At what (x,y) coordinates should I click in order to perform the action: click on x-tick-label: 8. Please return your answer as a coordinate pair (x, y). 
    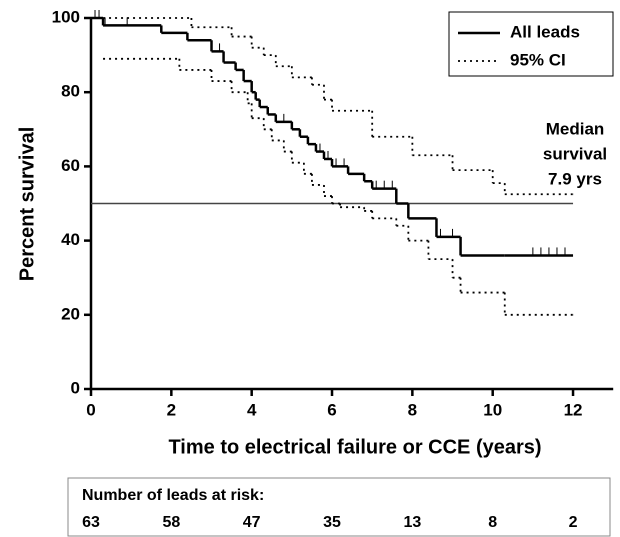
    Looking at the image, I should click on (412, 409).